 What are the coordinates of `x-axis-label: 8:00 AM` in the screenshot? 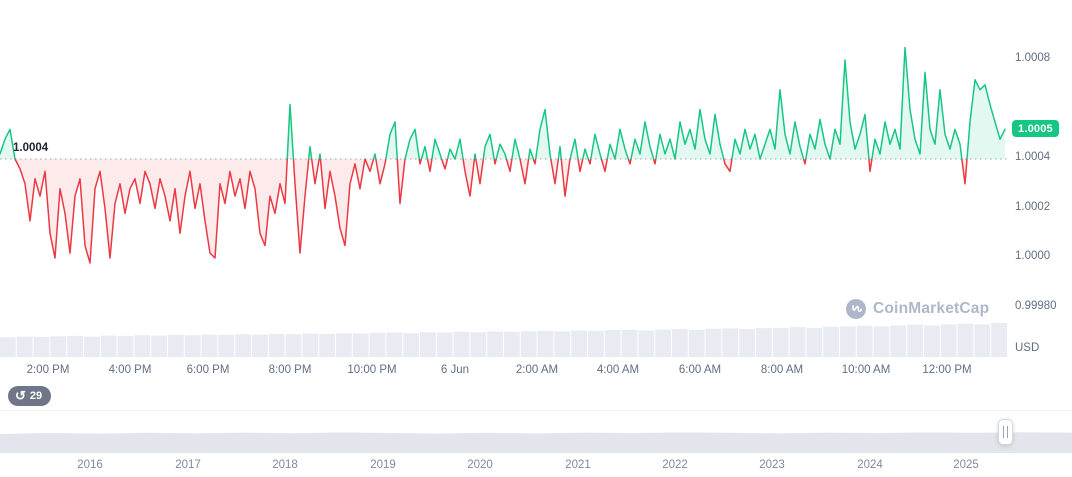 It's located at (782, 370).